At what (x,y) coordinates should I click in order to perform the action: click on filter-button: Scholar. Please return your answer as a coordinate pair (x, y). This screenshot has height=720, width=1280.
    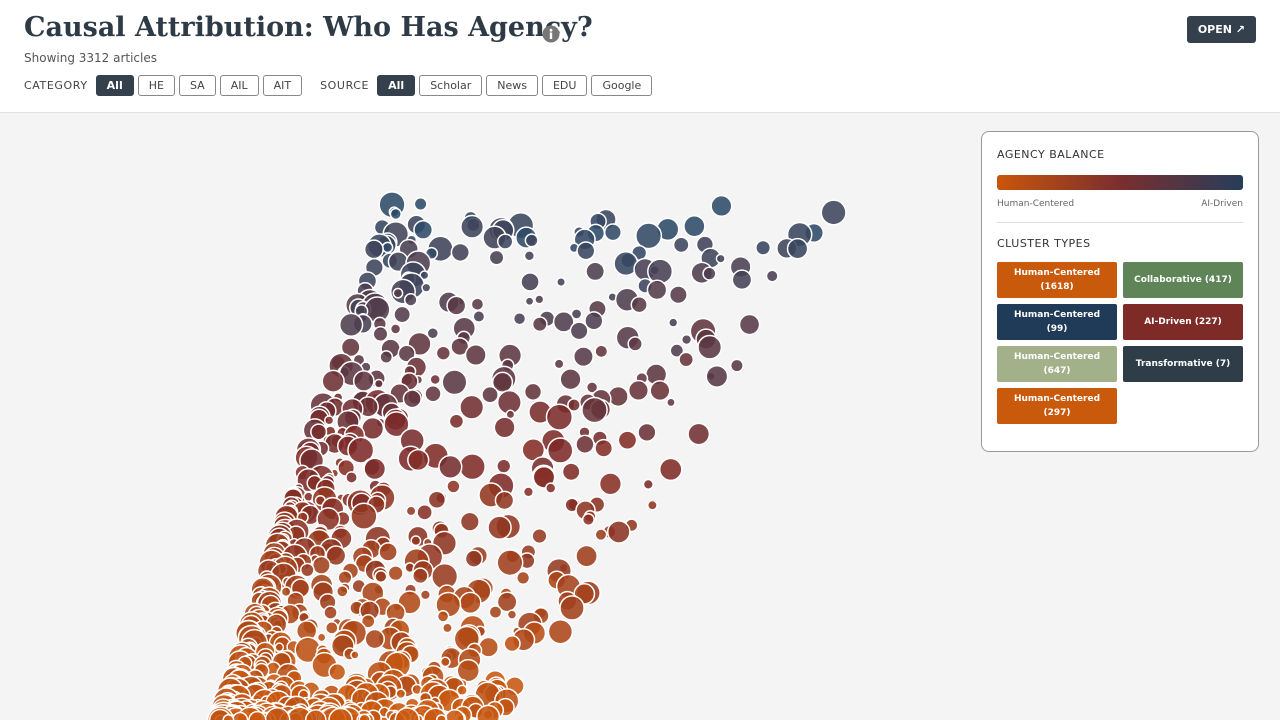
    Looking at the image, I should click on (451, 85).